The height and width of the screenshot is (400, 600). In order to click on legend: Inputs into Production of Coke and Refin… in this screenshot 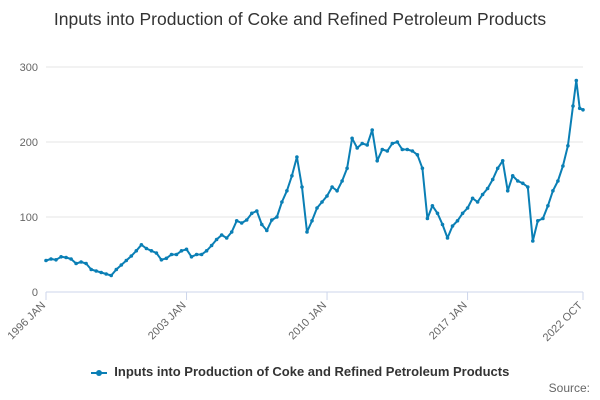, I will do `click(300, 371)`.